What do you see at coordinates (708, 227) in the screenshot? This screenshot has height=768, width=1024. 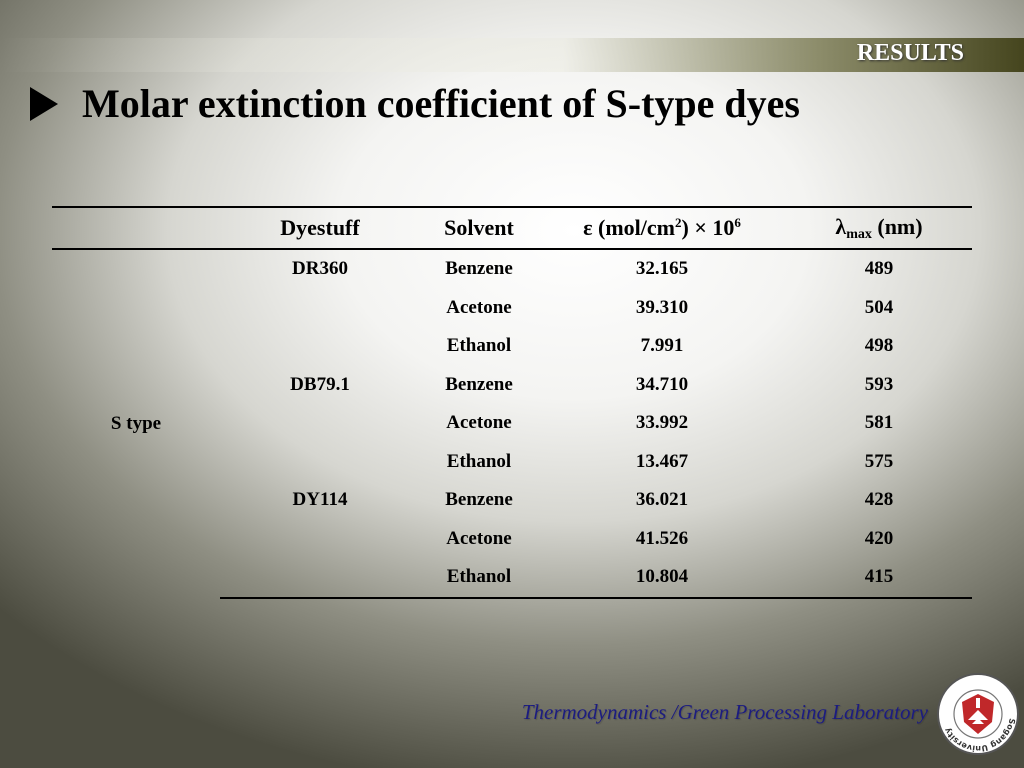 I see `header-epsilon-tail: ) × 10` at bounding box center [708, 227].